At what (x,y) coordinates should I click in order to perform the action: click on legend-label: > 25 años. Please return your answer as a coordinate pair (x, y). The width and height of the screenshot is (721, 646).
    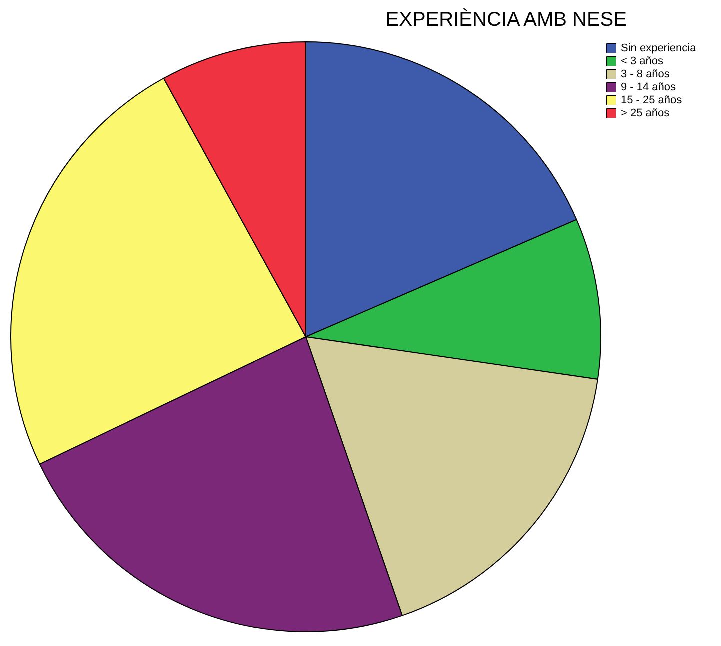
    Looking at the image, I should click on (645, 114).